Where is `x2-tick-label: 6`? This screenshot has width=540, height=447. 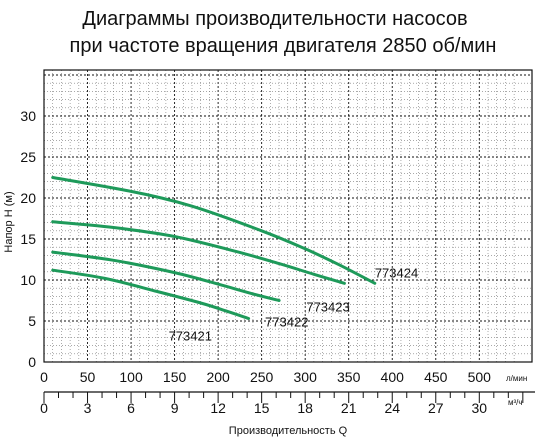 x2-tick-label: 6 is located at coordinates (131, 408).